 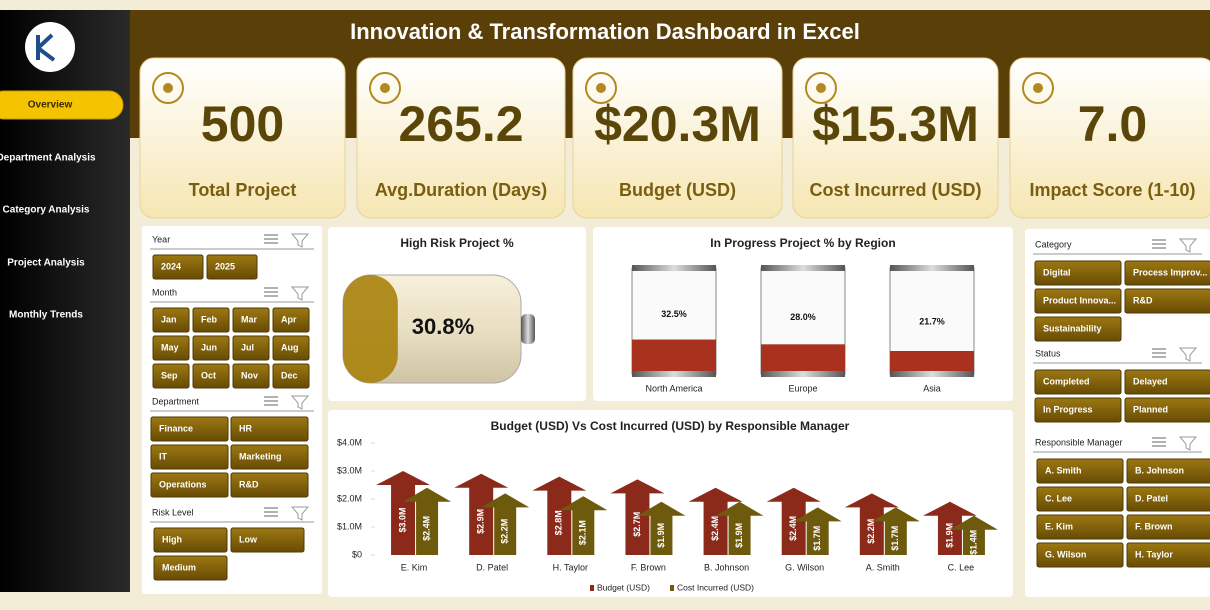 I want to click on kpi-value: $20.3M, so click(x=677, y=124).